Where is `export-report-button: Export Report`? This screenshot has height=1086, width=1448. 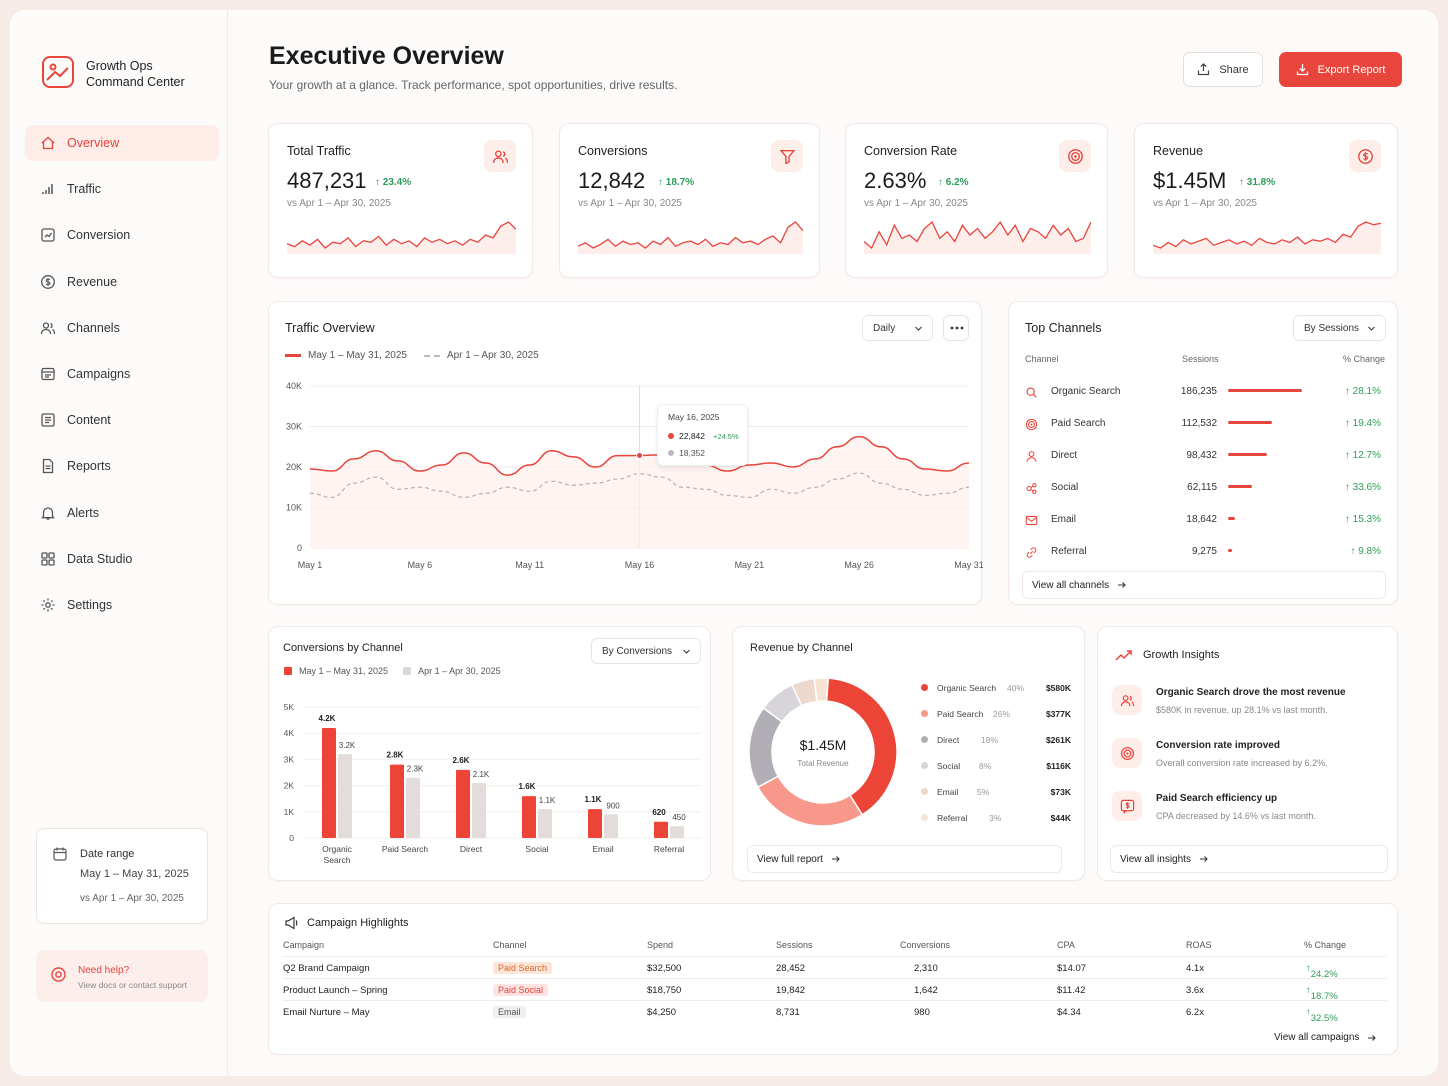
export-report-button: Export Report is located at coordinates (1340, 69).